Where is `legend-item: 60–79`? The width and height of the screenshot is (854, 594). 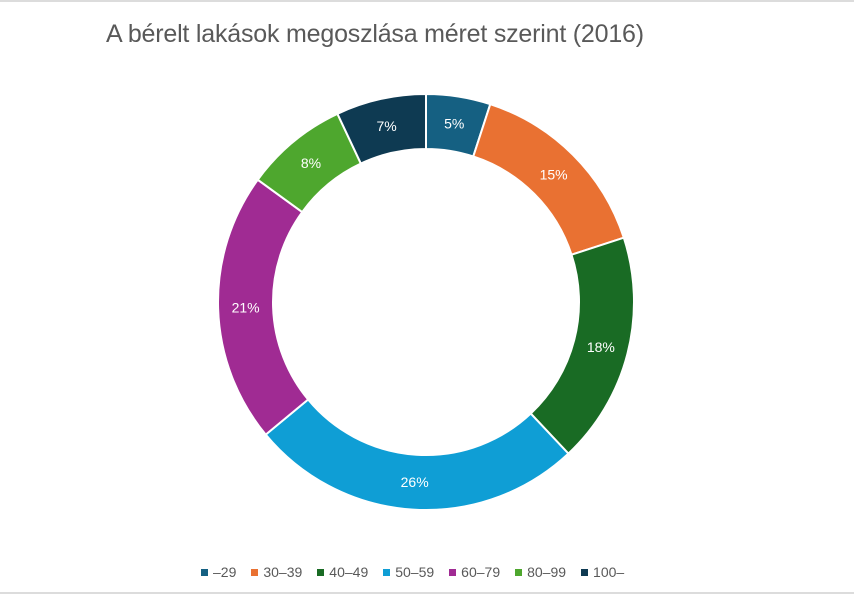 legend-item: 60–79 is located at coordinates (474, 572).